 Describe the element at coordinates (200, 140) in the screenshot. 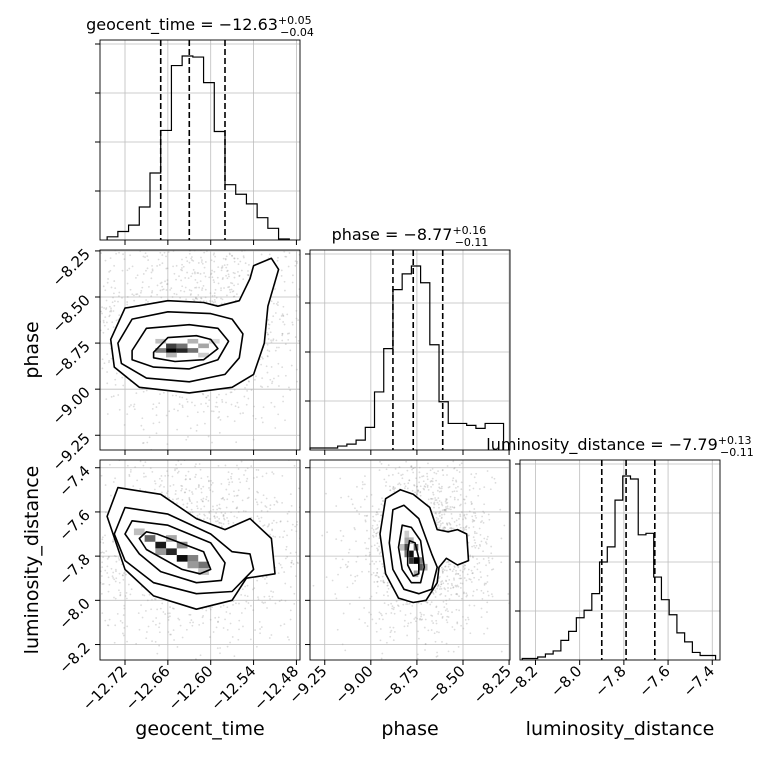

I see `panel-frame` at that location.